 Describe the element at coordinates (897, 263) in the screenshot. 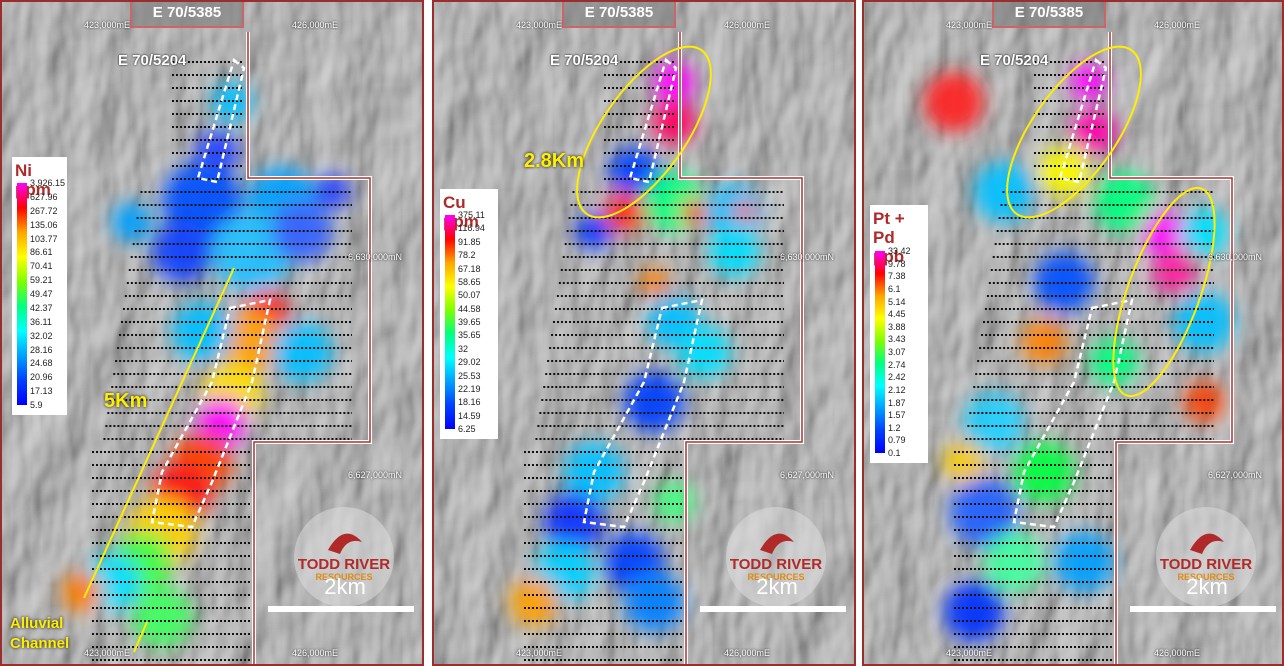

I see `legend-label: 9.78` at that location.